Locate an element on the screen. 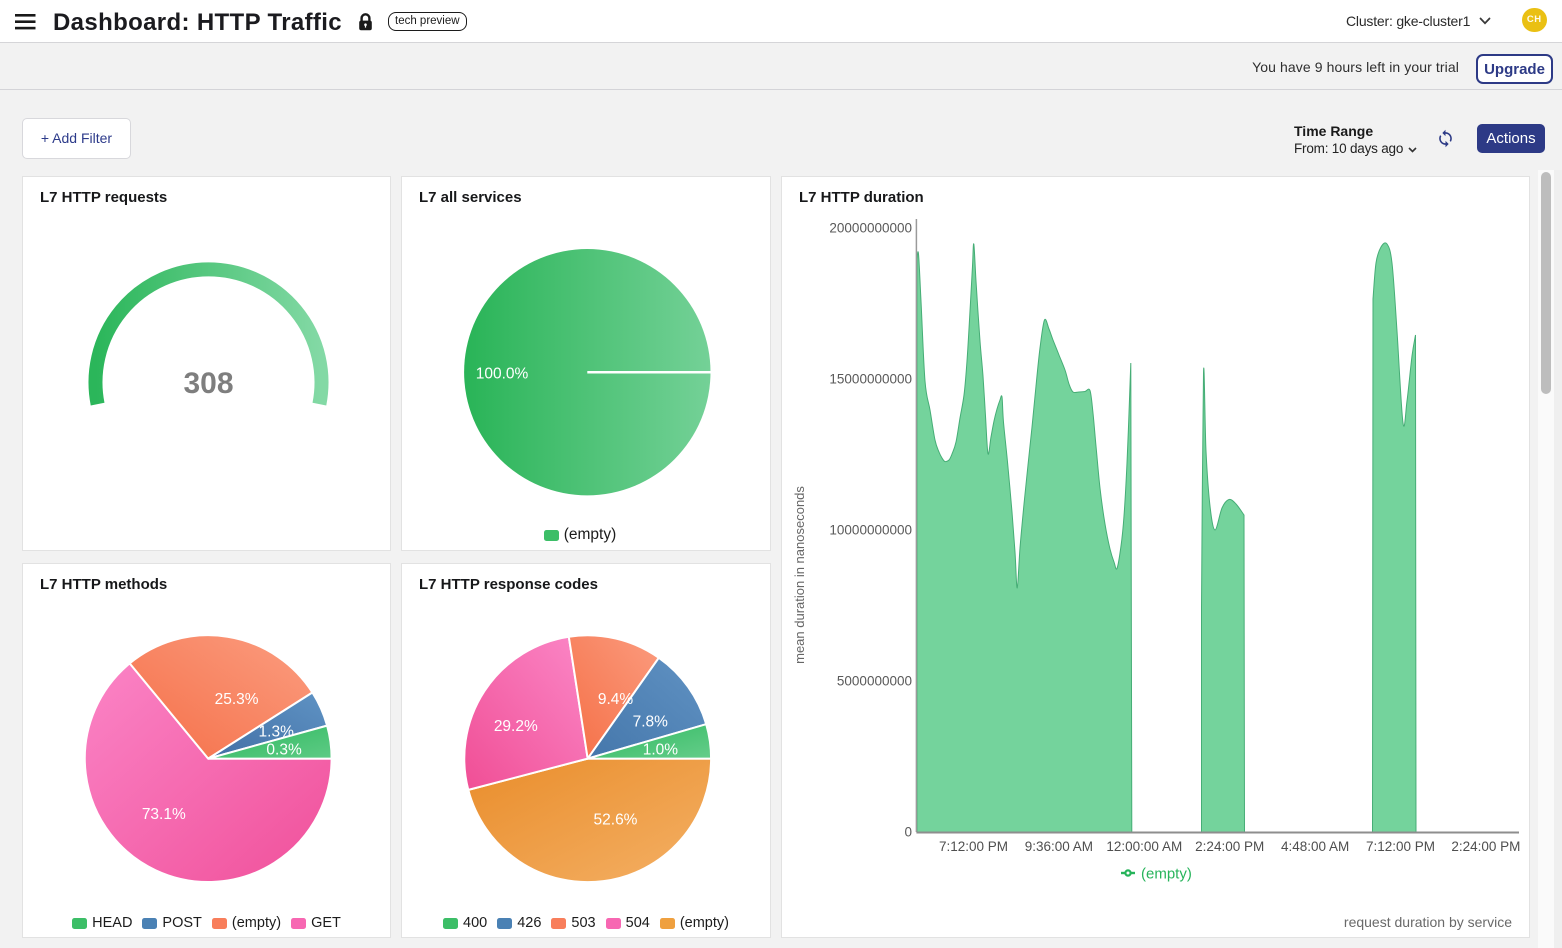  svg-text: 25.3% is located at coordinates (237, 699).